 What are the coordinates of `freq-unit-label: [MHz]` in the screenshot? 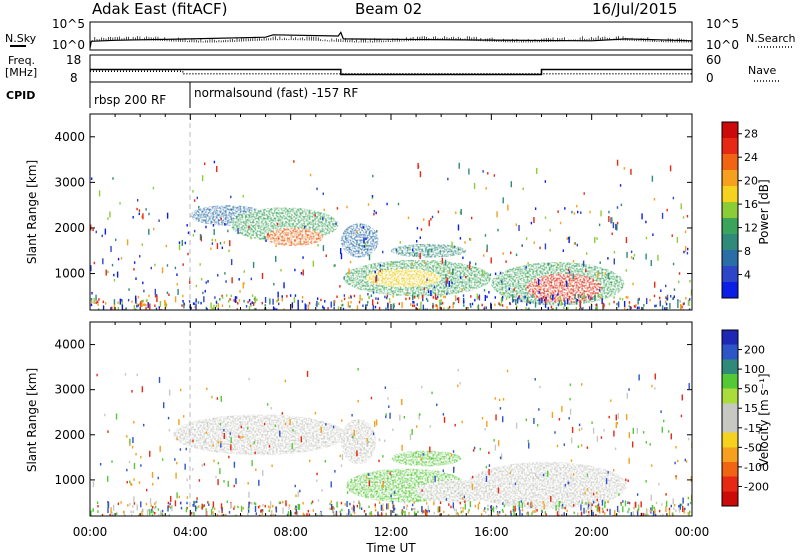 It's located at (21, 72).